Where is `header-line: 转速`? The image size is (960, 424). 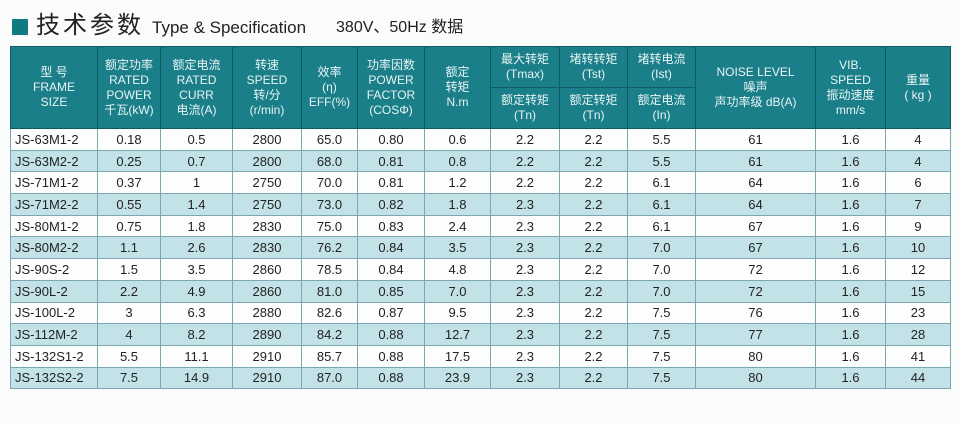 header-line: 转速 is located at coordinates (266, 64).